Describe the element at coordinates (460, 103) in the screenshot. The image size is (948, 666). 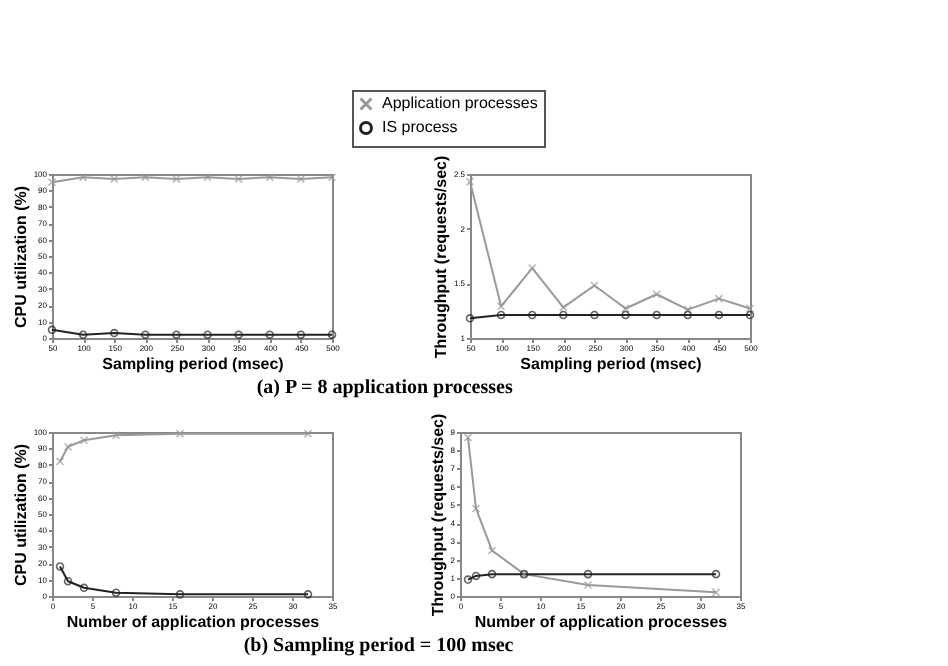
I see `legend-label: Application processes` at that location.